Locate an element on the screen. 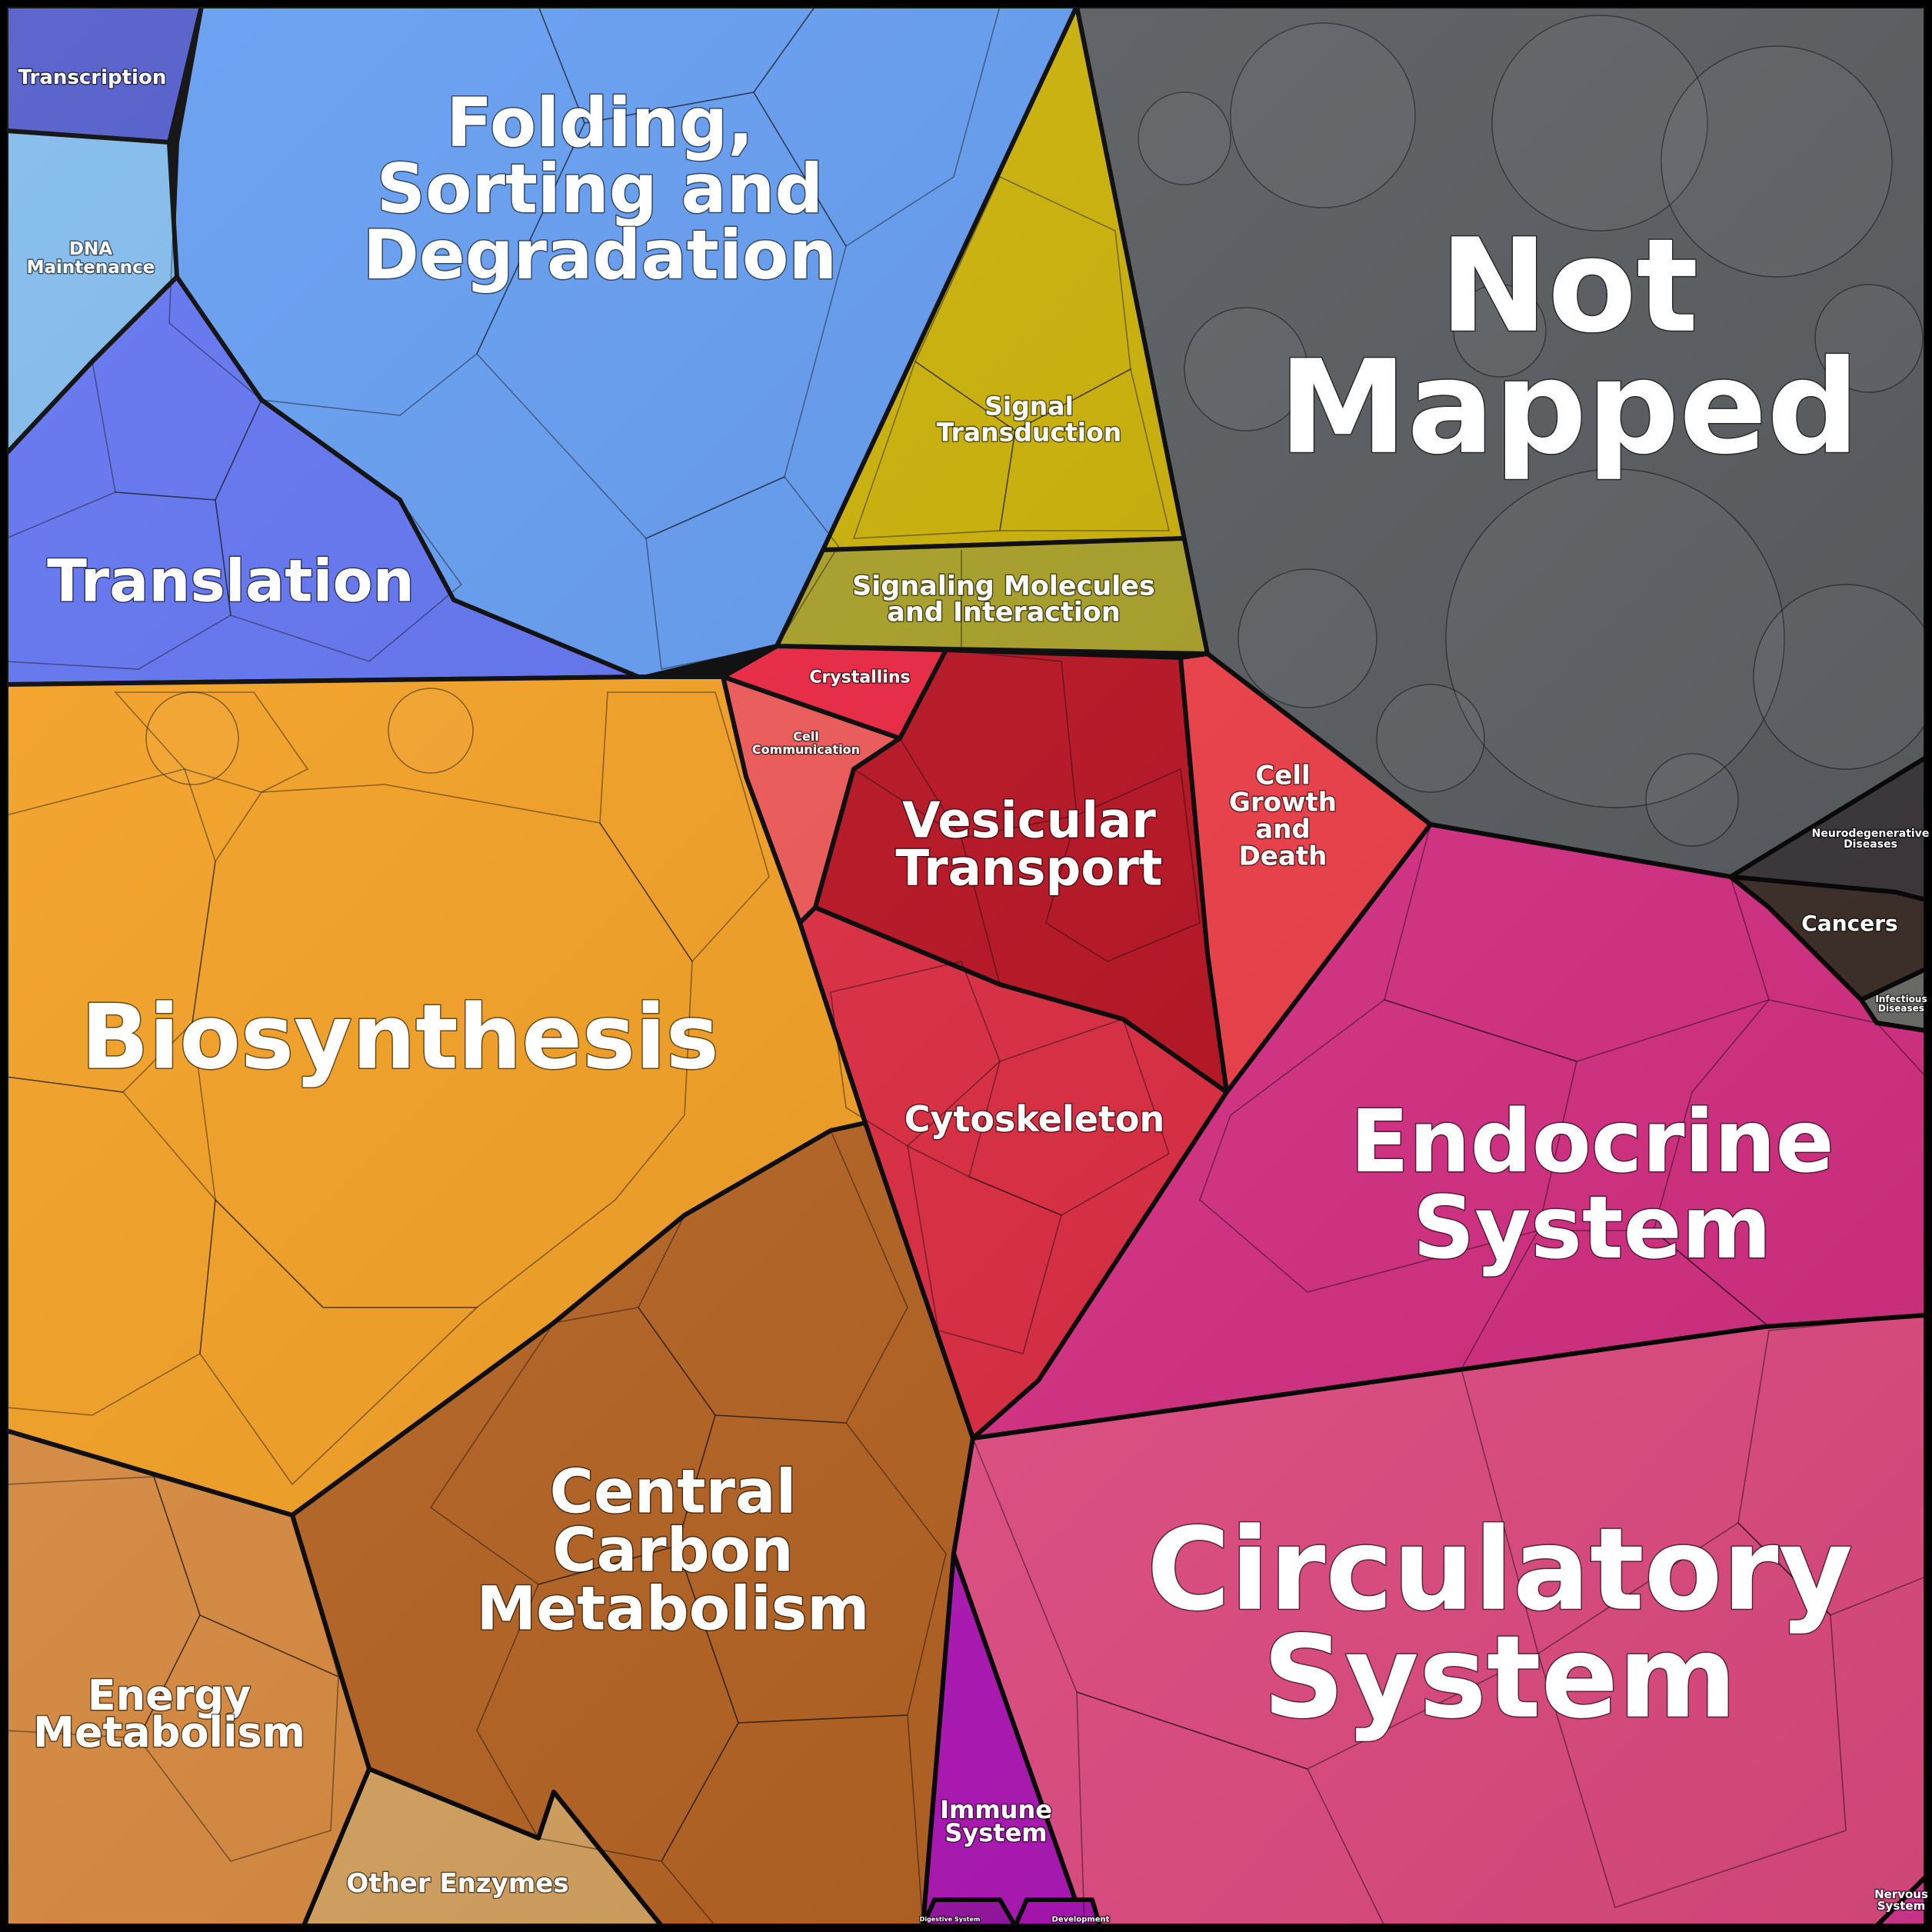 The width and height of the screenshot is (1932, 1932). label-line: Development is located at coordinates (1081, 1920).